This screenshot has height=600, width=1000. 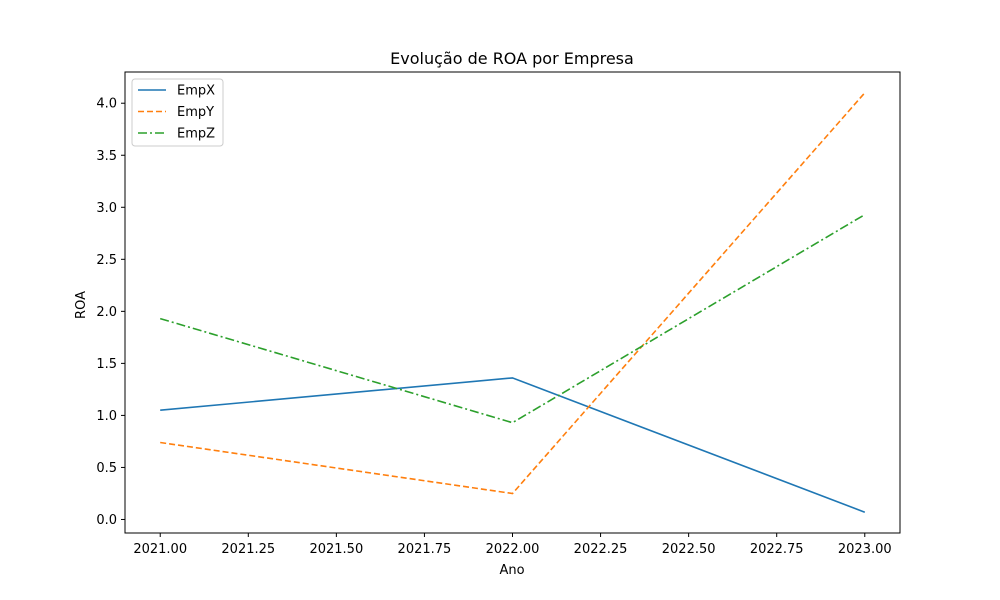 I want to click on y-tick-label: 0.5, so click(x=106, y=468).